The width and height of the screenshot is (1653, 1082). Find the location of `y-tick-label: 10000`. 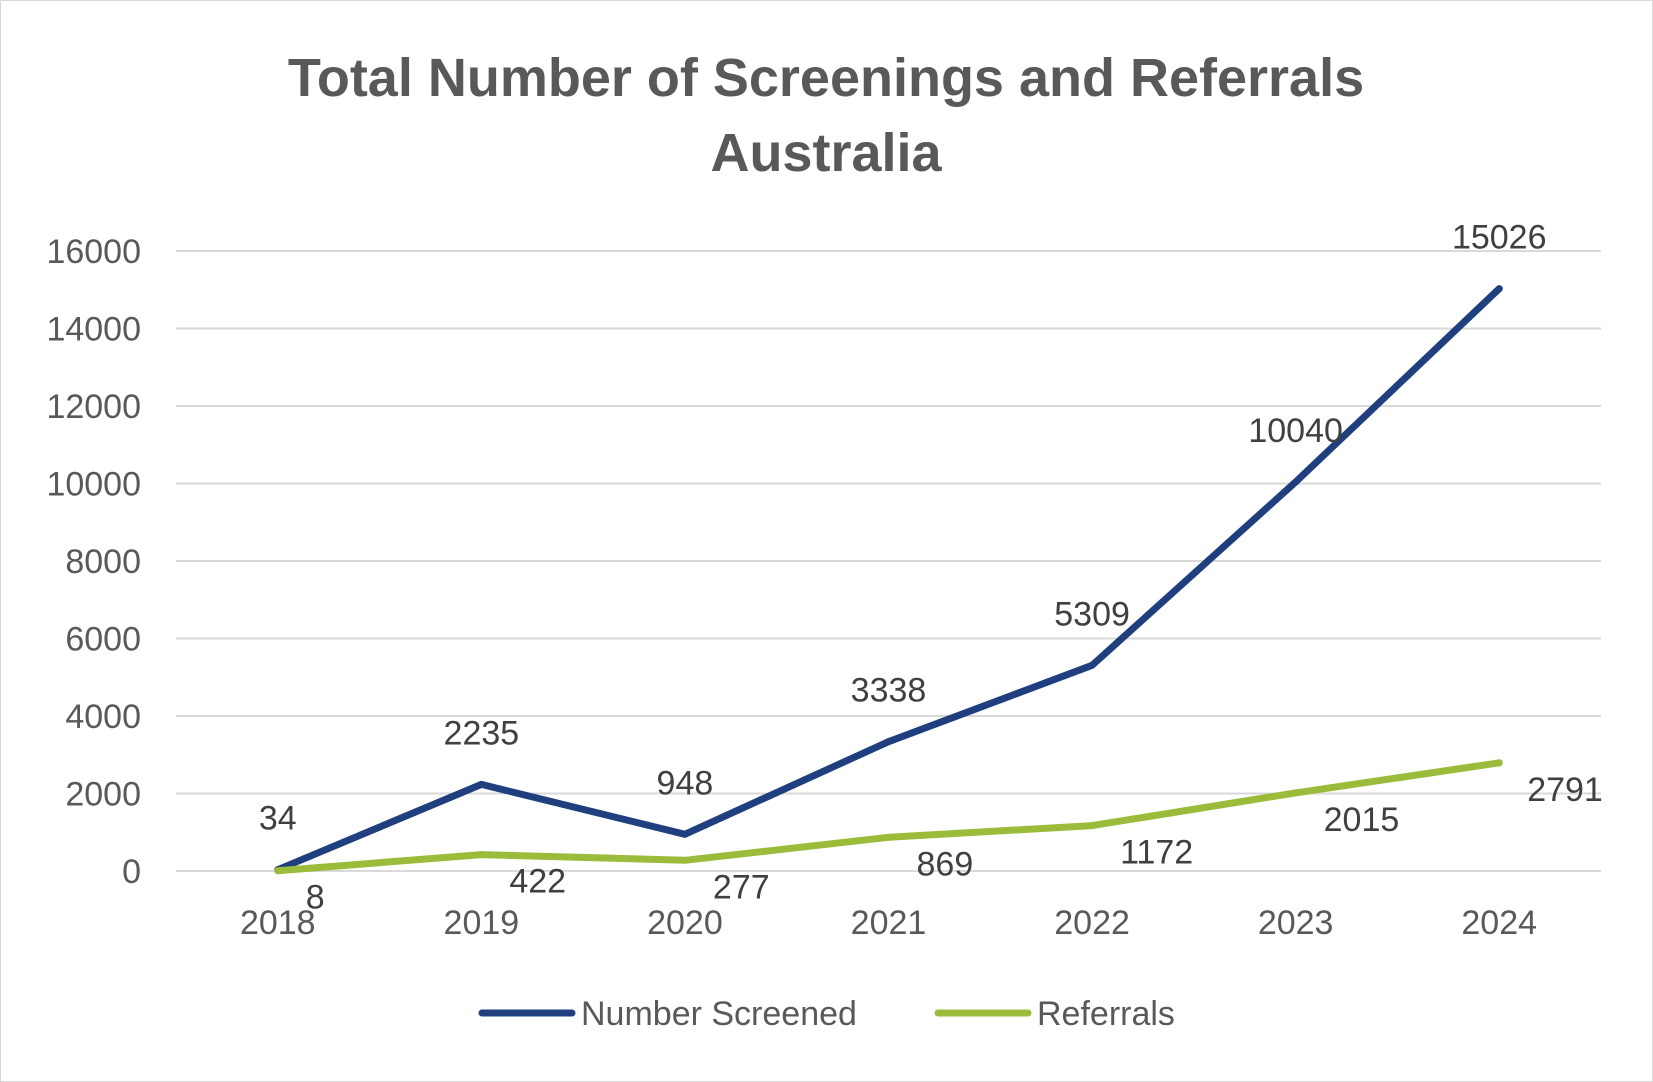

y-tick-label: 10000 is located at coordinates (93, 485).